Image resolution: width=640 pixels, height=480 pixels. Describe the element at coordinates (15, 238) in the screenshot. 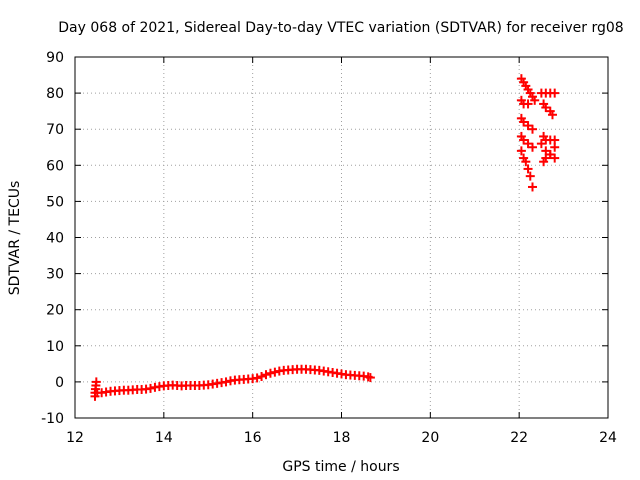

I see `y-axis-label: SDTVAR / TECUs` at that location.